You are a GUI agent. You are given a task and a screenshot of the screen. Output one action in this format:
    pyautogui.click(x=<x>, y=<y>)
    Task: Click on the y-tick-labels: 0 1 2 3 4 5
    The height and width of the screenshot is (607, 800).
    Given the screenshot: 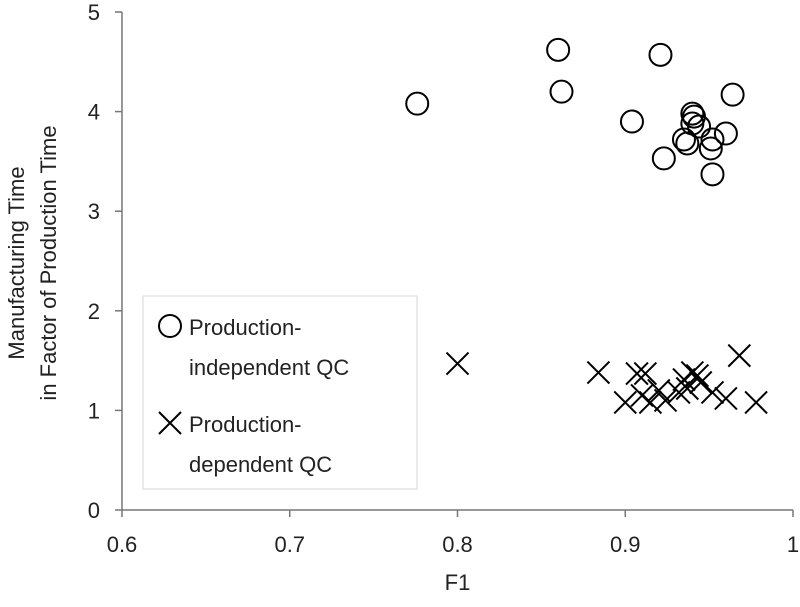 What is the action you would take?
    pyautogui.click(x=105, y=261)
    